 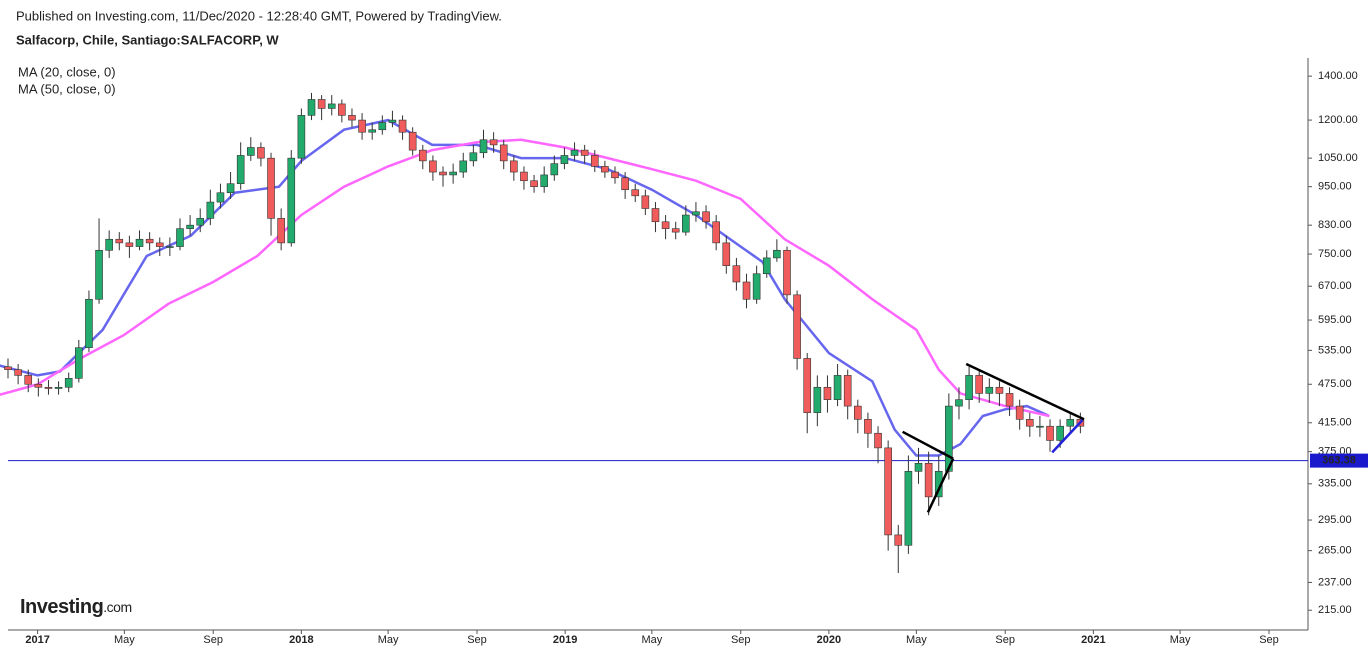 I want to click on y-tick-label: 1200.00, so click(x=1338, y=120).